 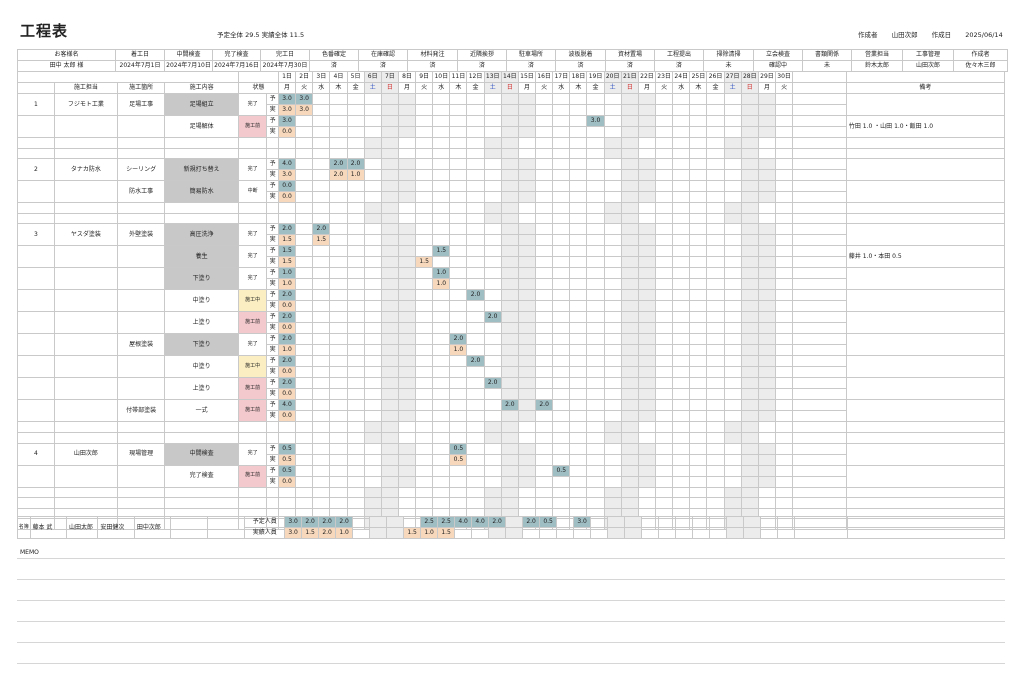 What do you see at coordinates (338, 175) in the screenshot?
I see `actual-cell: 2.0` at bounding box center [338, 175].